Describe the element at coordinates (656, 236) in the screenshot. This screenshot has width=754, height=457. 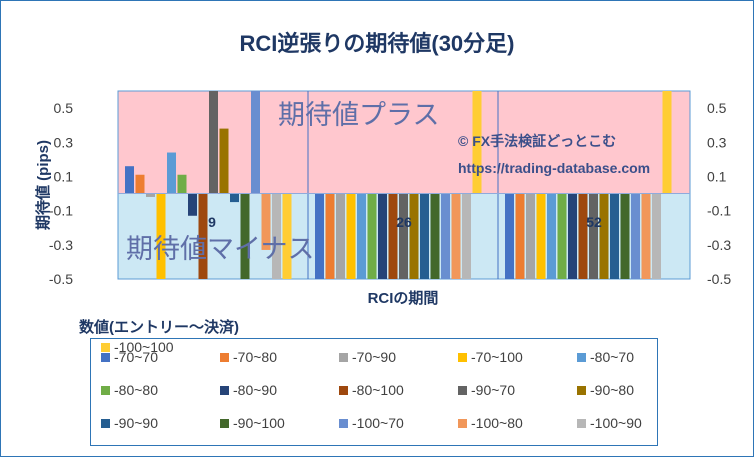
I see `bar--100~90-52` at that location.